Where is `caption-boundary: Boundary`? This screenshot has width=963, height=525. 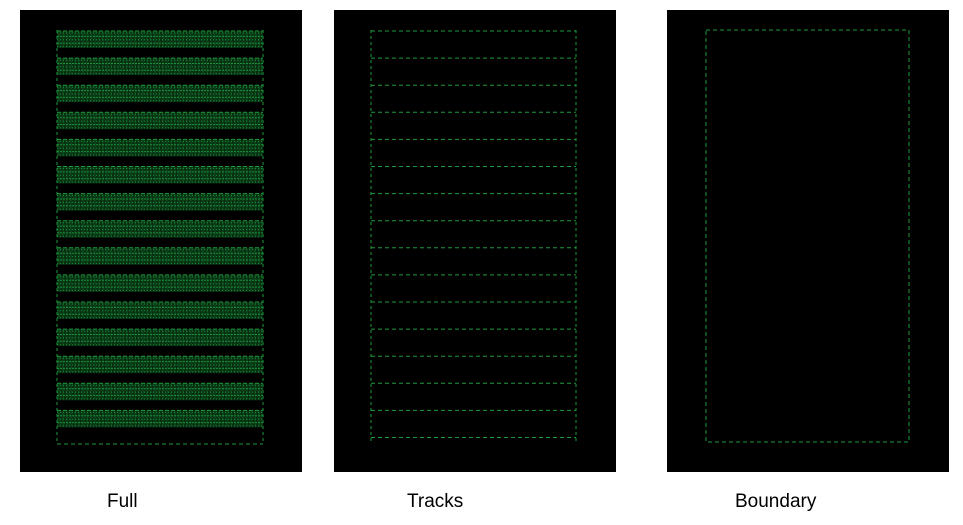
caption-boundary: Boundary is located at coordinates (776, 501).